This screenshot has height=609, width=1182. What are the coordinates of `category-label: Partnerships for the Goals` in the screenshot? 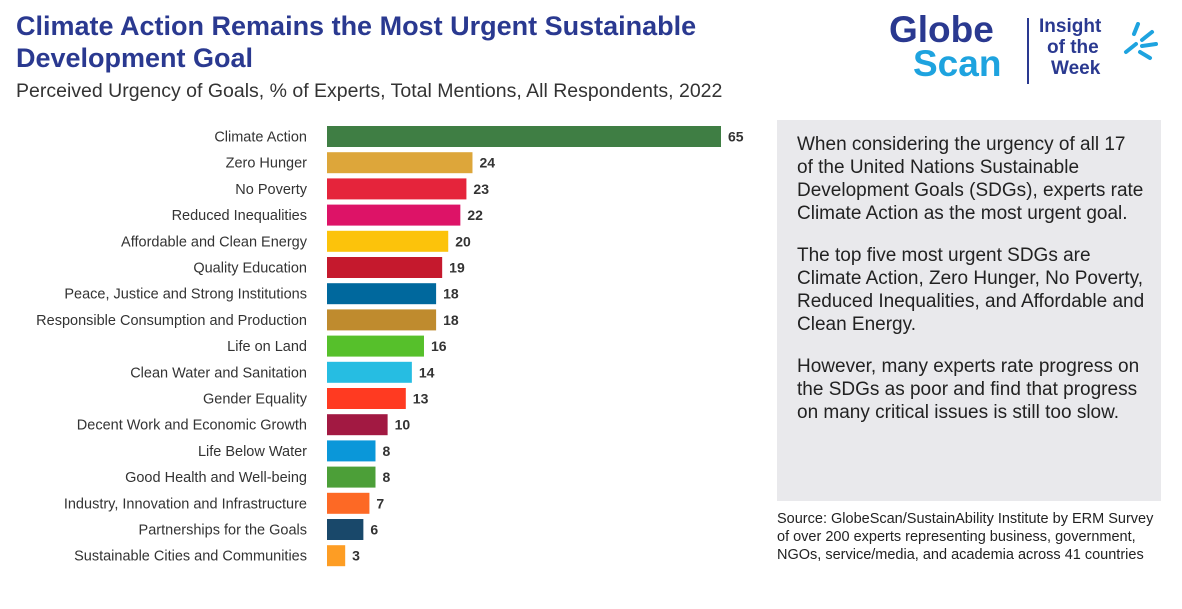 It's located at (223, 531).